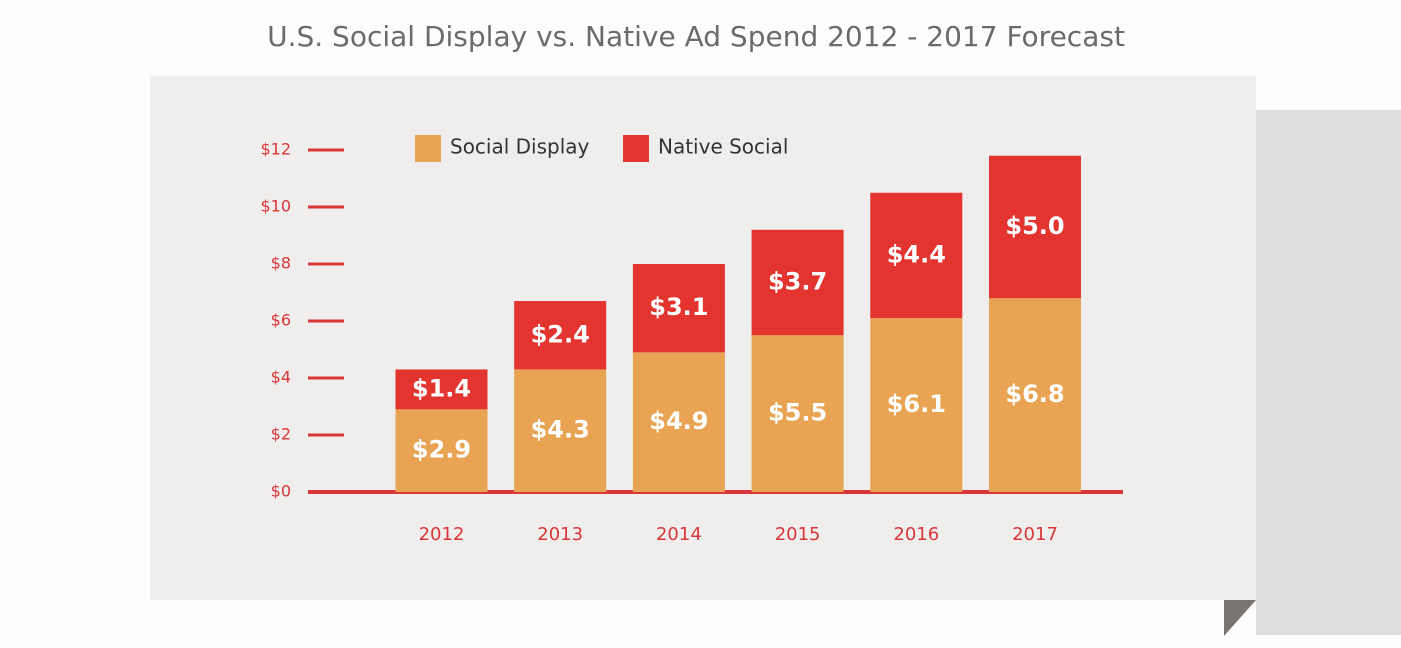 The height and width of the screenshot is (648, 1401). What do you see at coordinates (916, 534) in the screenshot?
I see `x-tick-label: 2016` at bounding box center [916, 534].